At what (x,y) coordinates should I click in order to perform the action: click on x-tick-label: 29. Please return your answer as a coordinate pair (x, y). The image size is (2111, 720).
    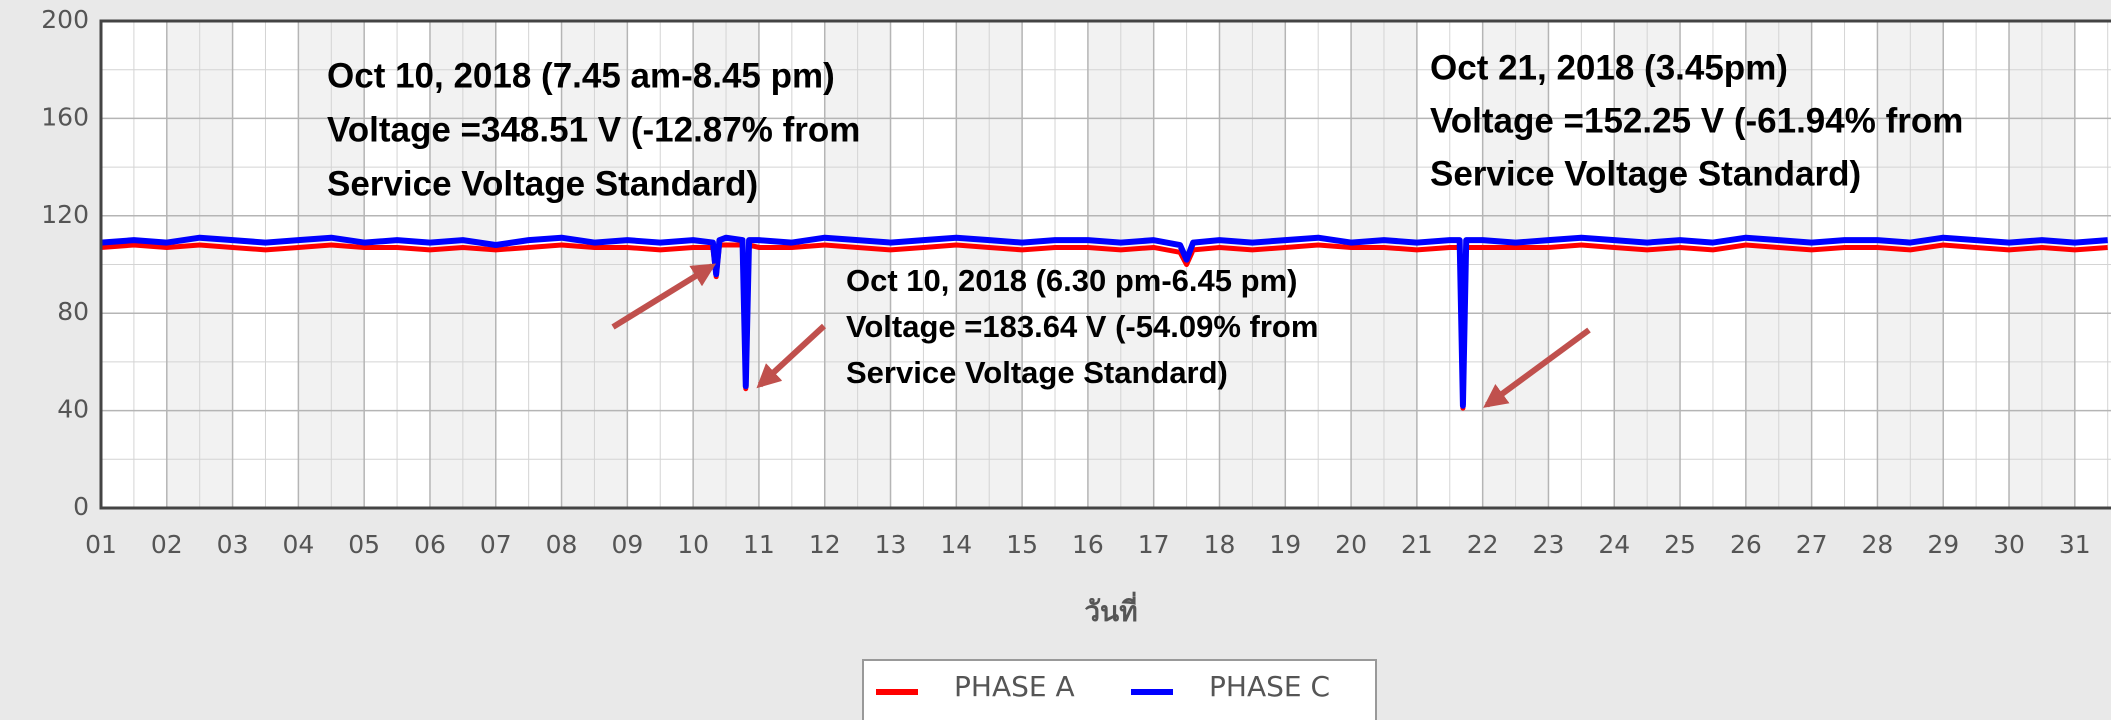
    Looking at the image, I should click on (1943, 544).